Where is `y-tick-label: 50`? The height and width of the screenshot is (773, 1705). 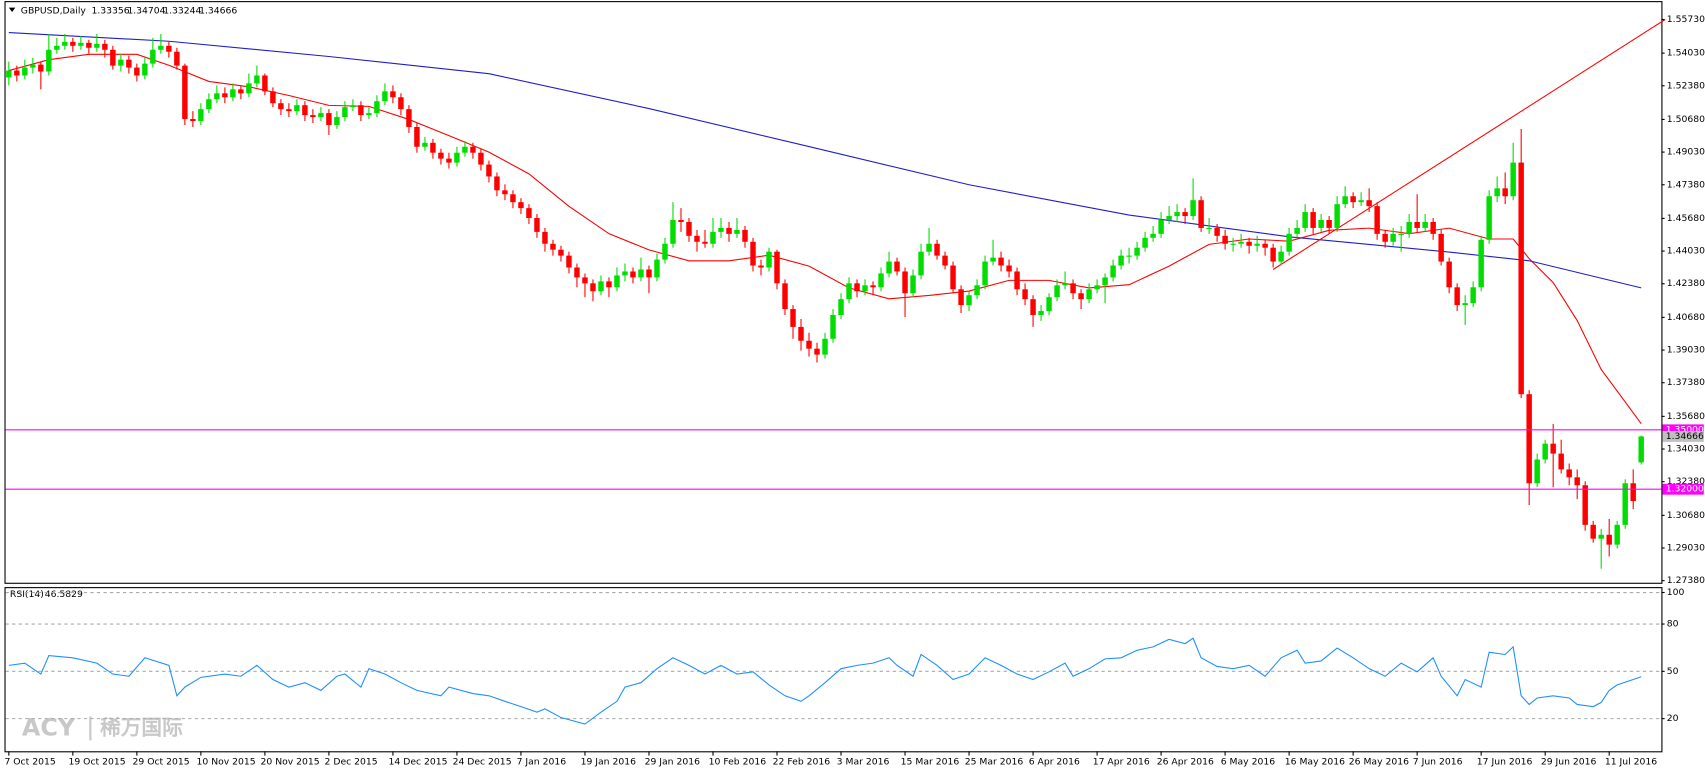
y-tick-label: 50 is located at coordinates (1673, 671).